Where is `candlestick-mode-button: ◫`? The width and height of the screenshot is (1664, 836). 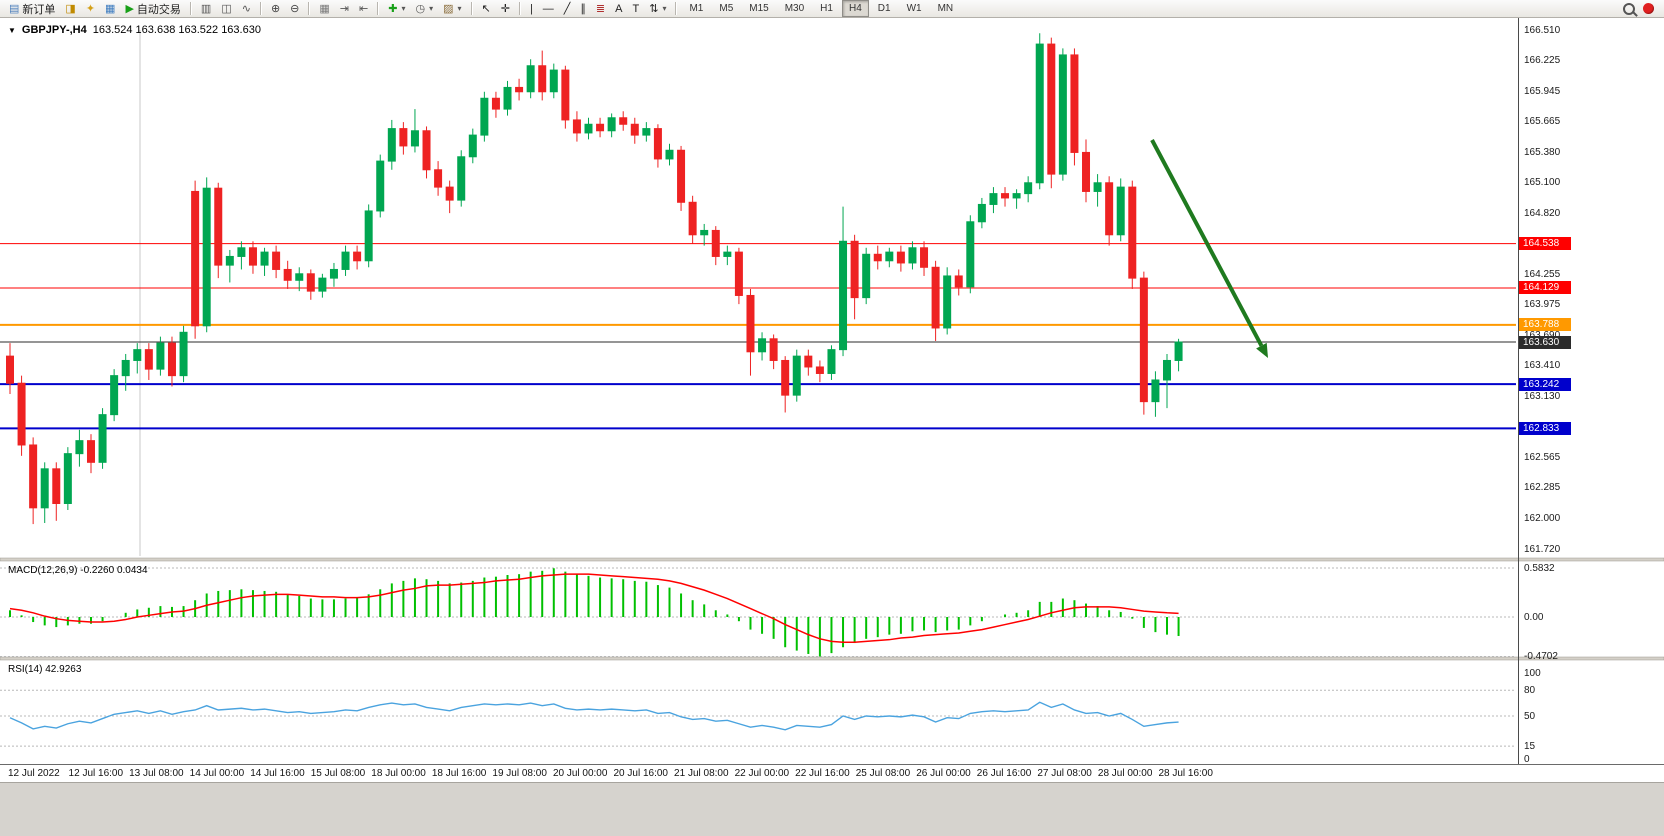 candlestick-mode-button: ◫ is located at coordinates (226, 9).